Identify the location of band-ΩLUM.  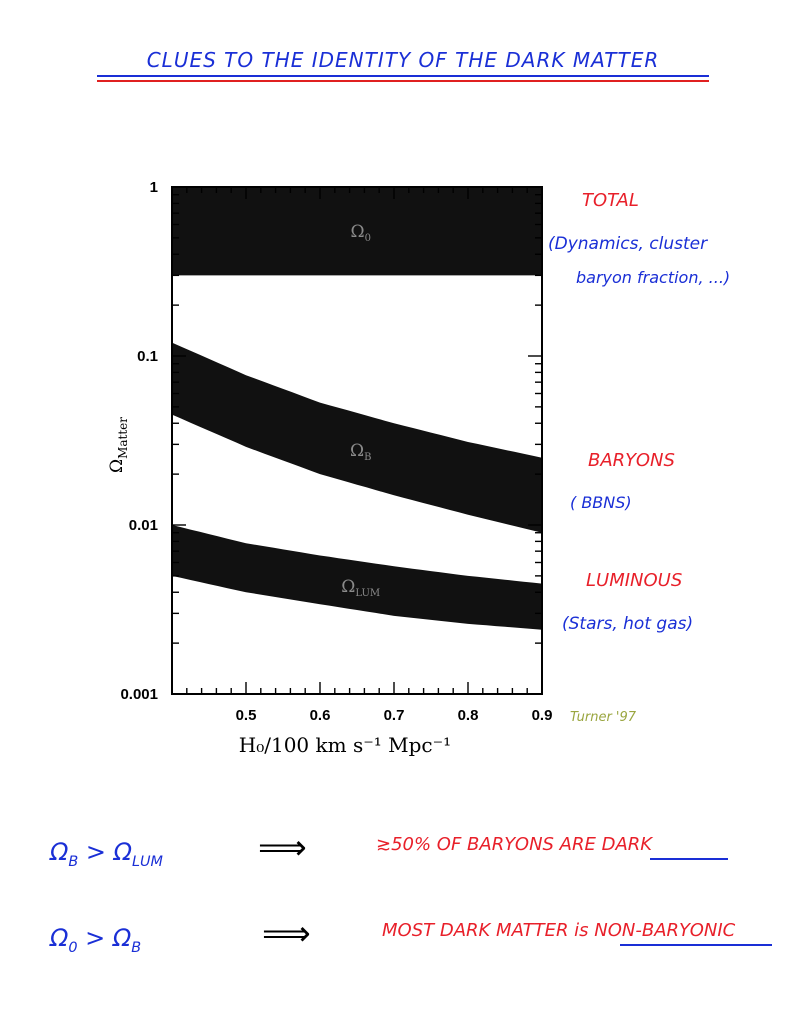
(357, 577).